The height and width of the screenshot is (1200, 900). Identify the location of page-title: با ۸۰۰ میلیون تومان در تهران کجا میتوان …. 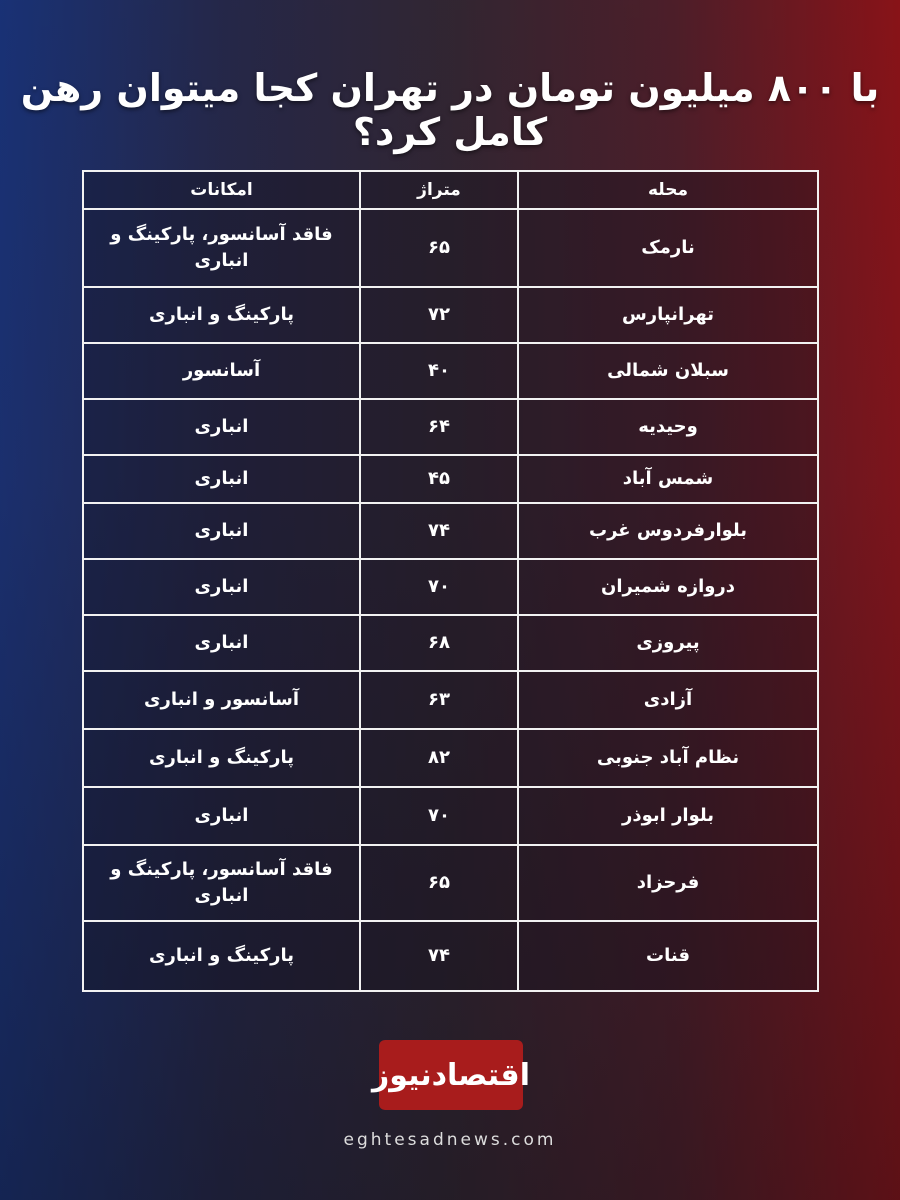
(450, 110).